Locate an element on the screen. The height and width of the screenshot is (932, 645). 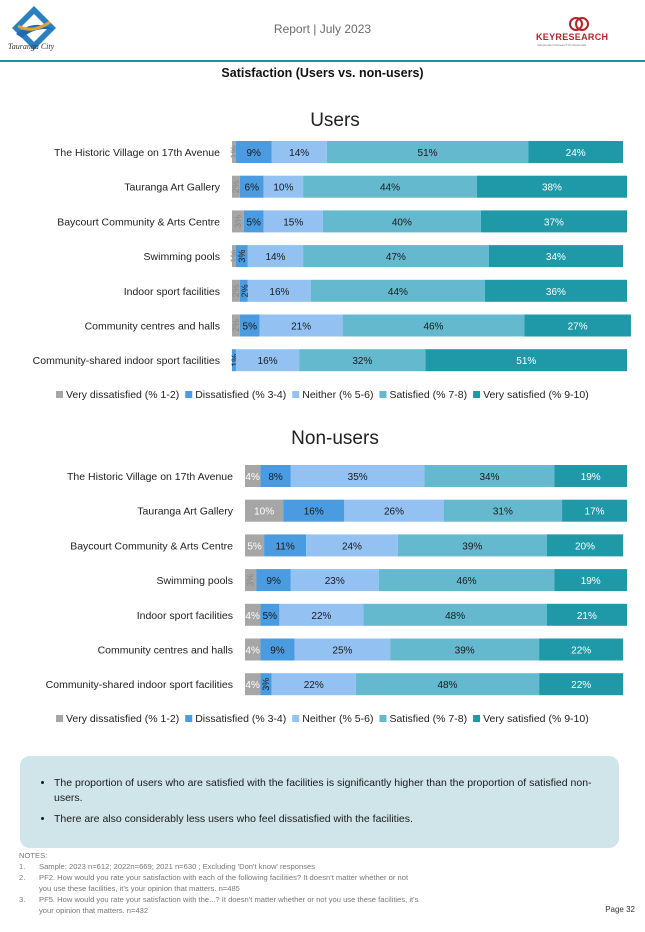
data-label: 2% is located at coordinates (236, 186).